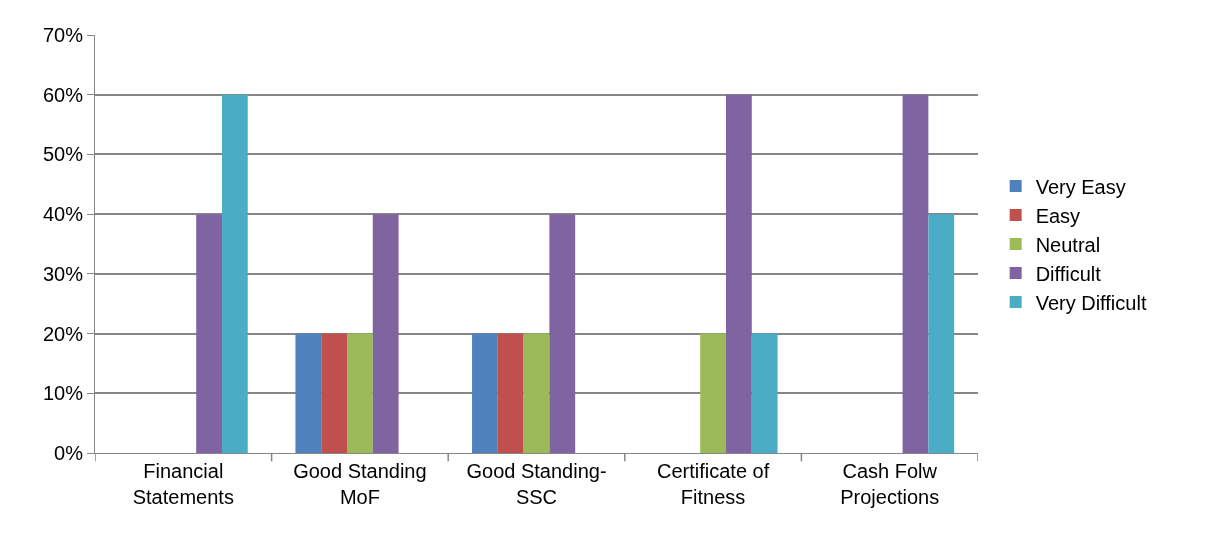 This screenshot has width=1205, height=550. What do you see at coordinates (1068, 244) in the screenshot?
I see `legend-label: Neutral` at bounding box center [1068, 244].